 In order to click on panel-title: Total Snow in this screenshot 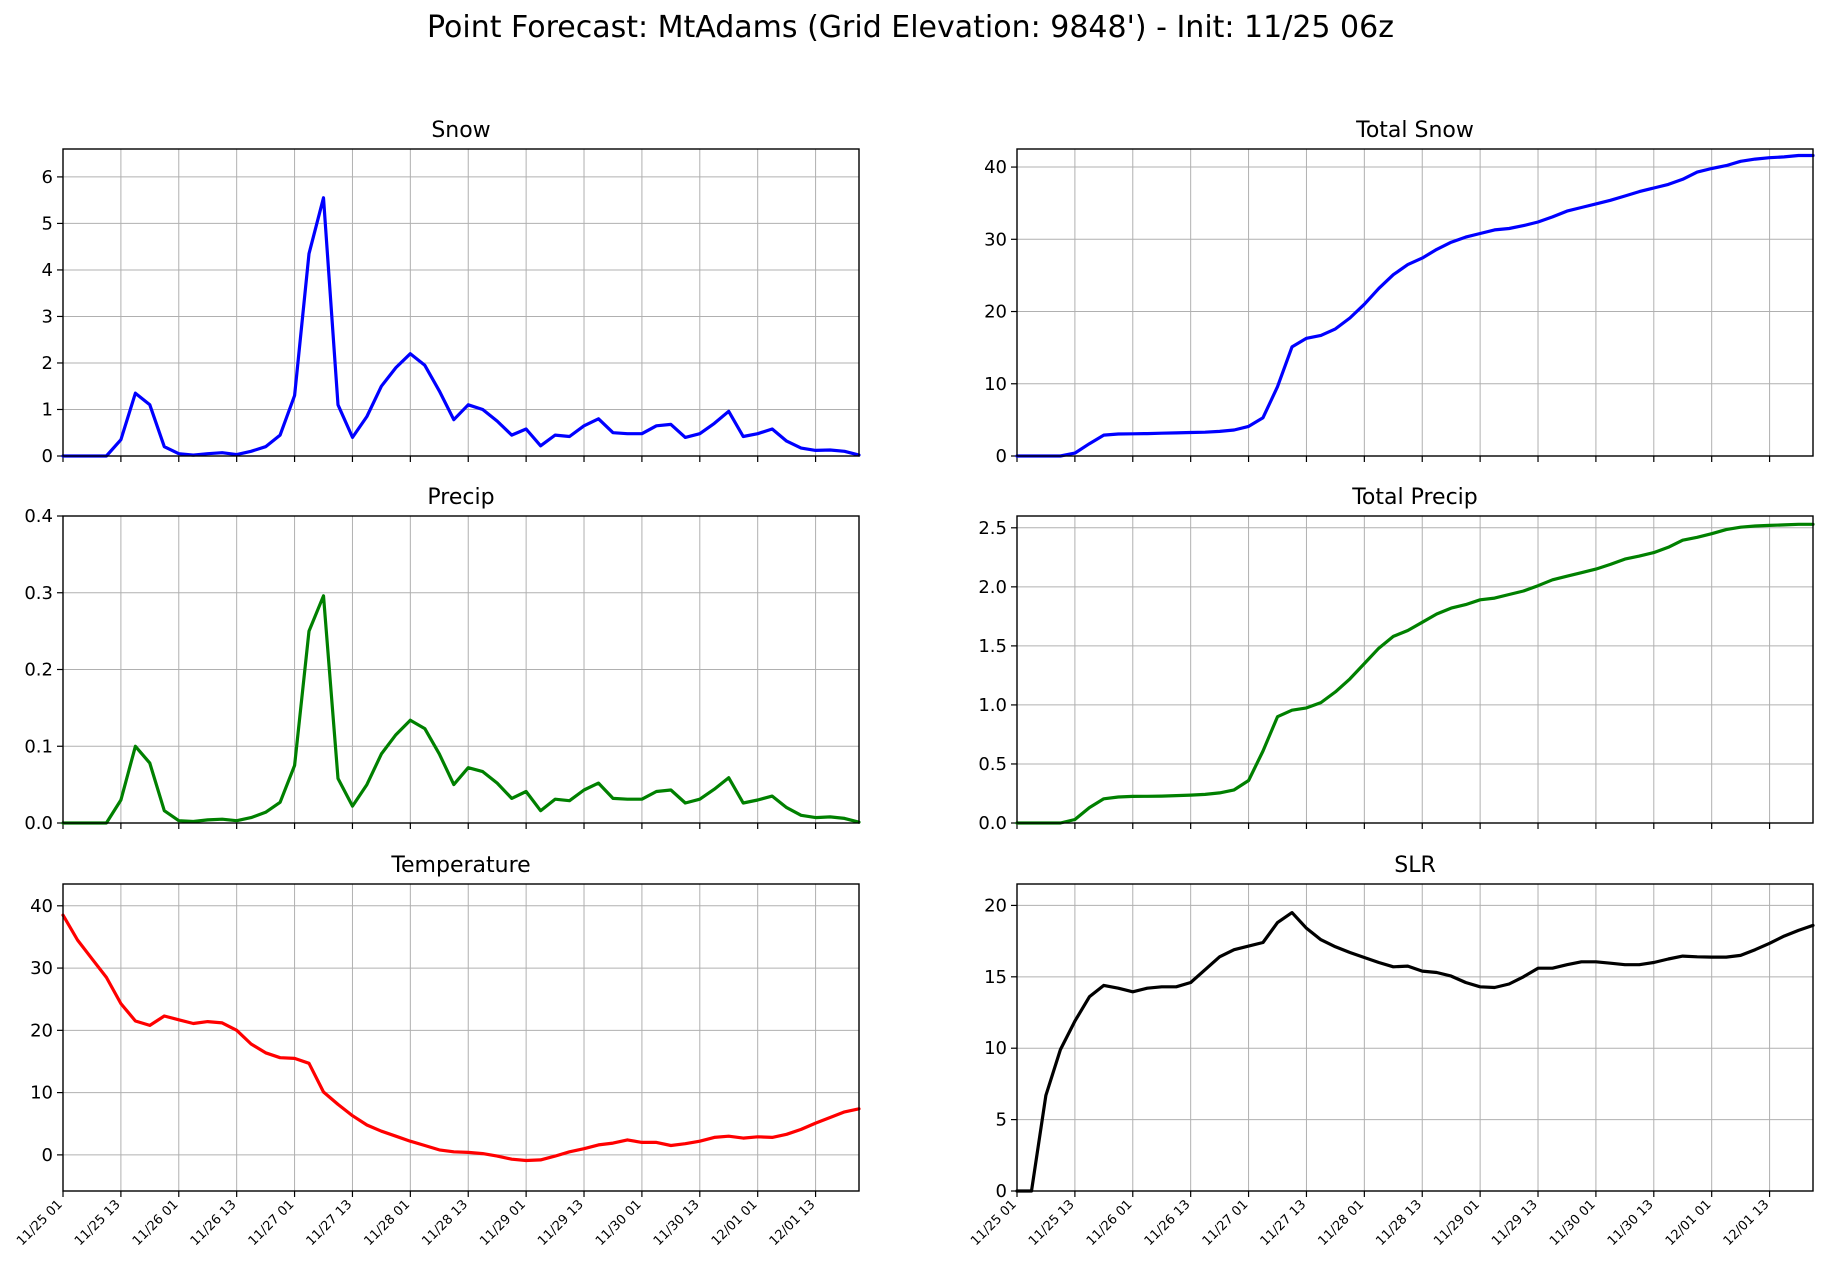, I will do `click(1414, 130)`.